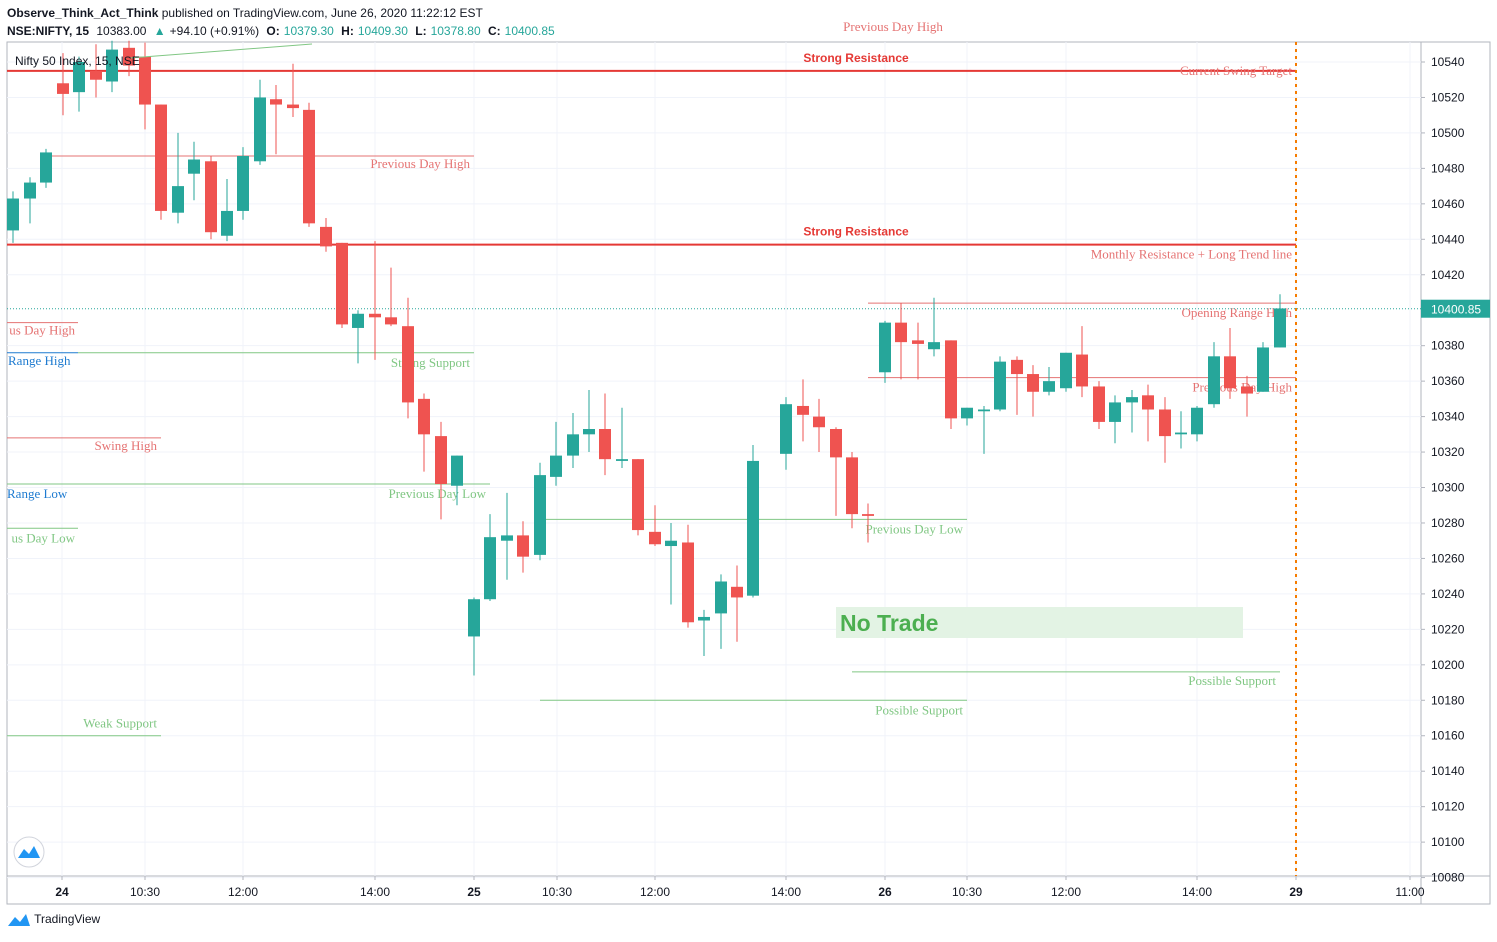  Describe the element at coordinates (1448, 452) in the screenshot. I see `y-tick-label: 10320` at that location.